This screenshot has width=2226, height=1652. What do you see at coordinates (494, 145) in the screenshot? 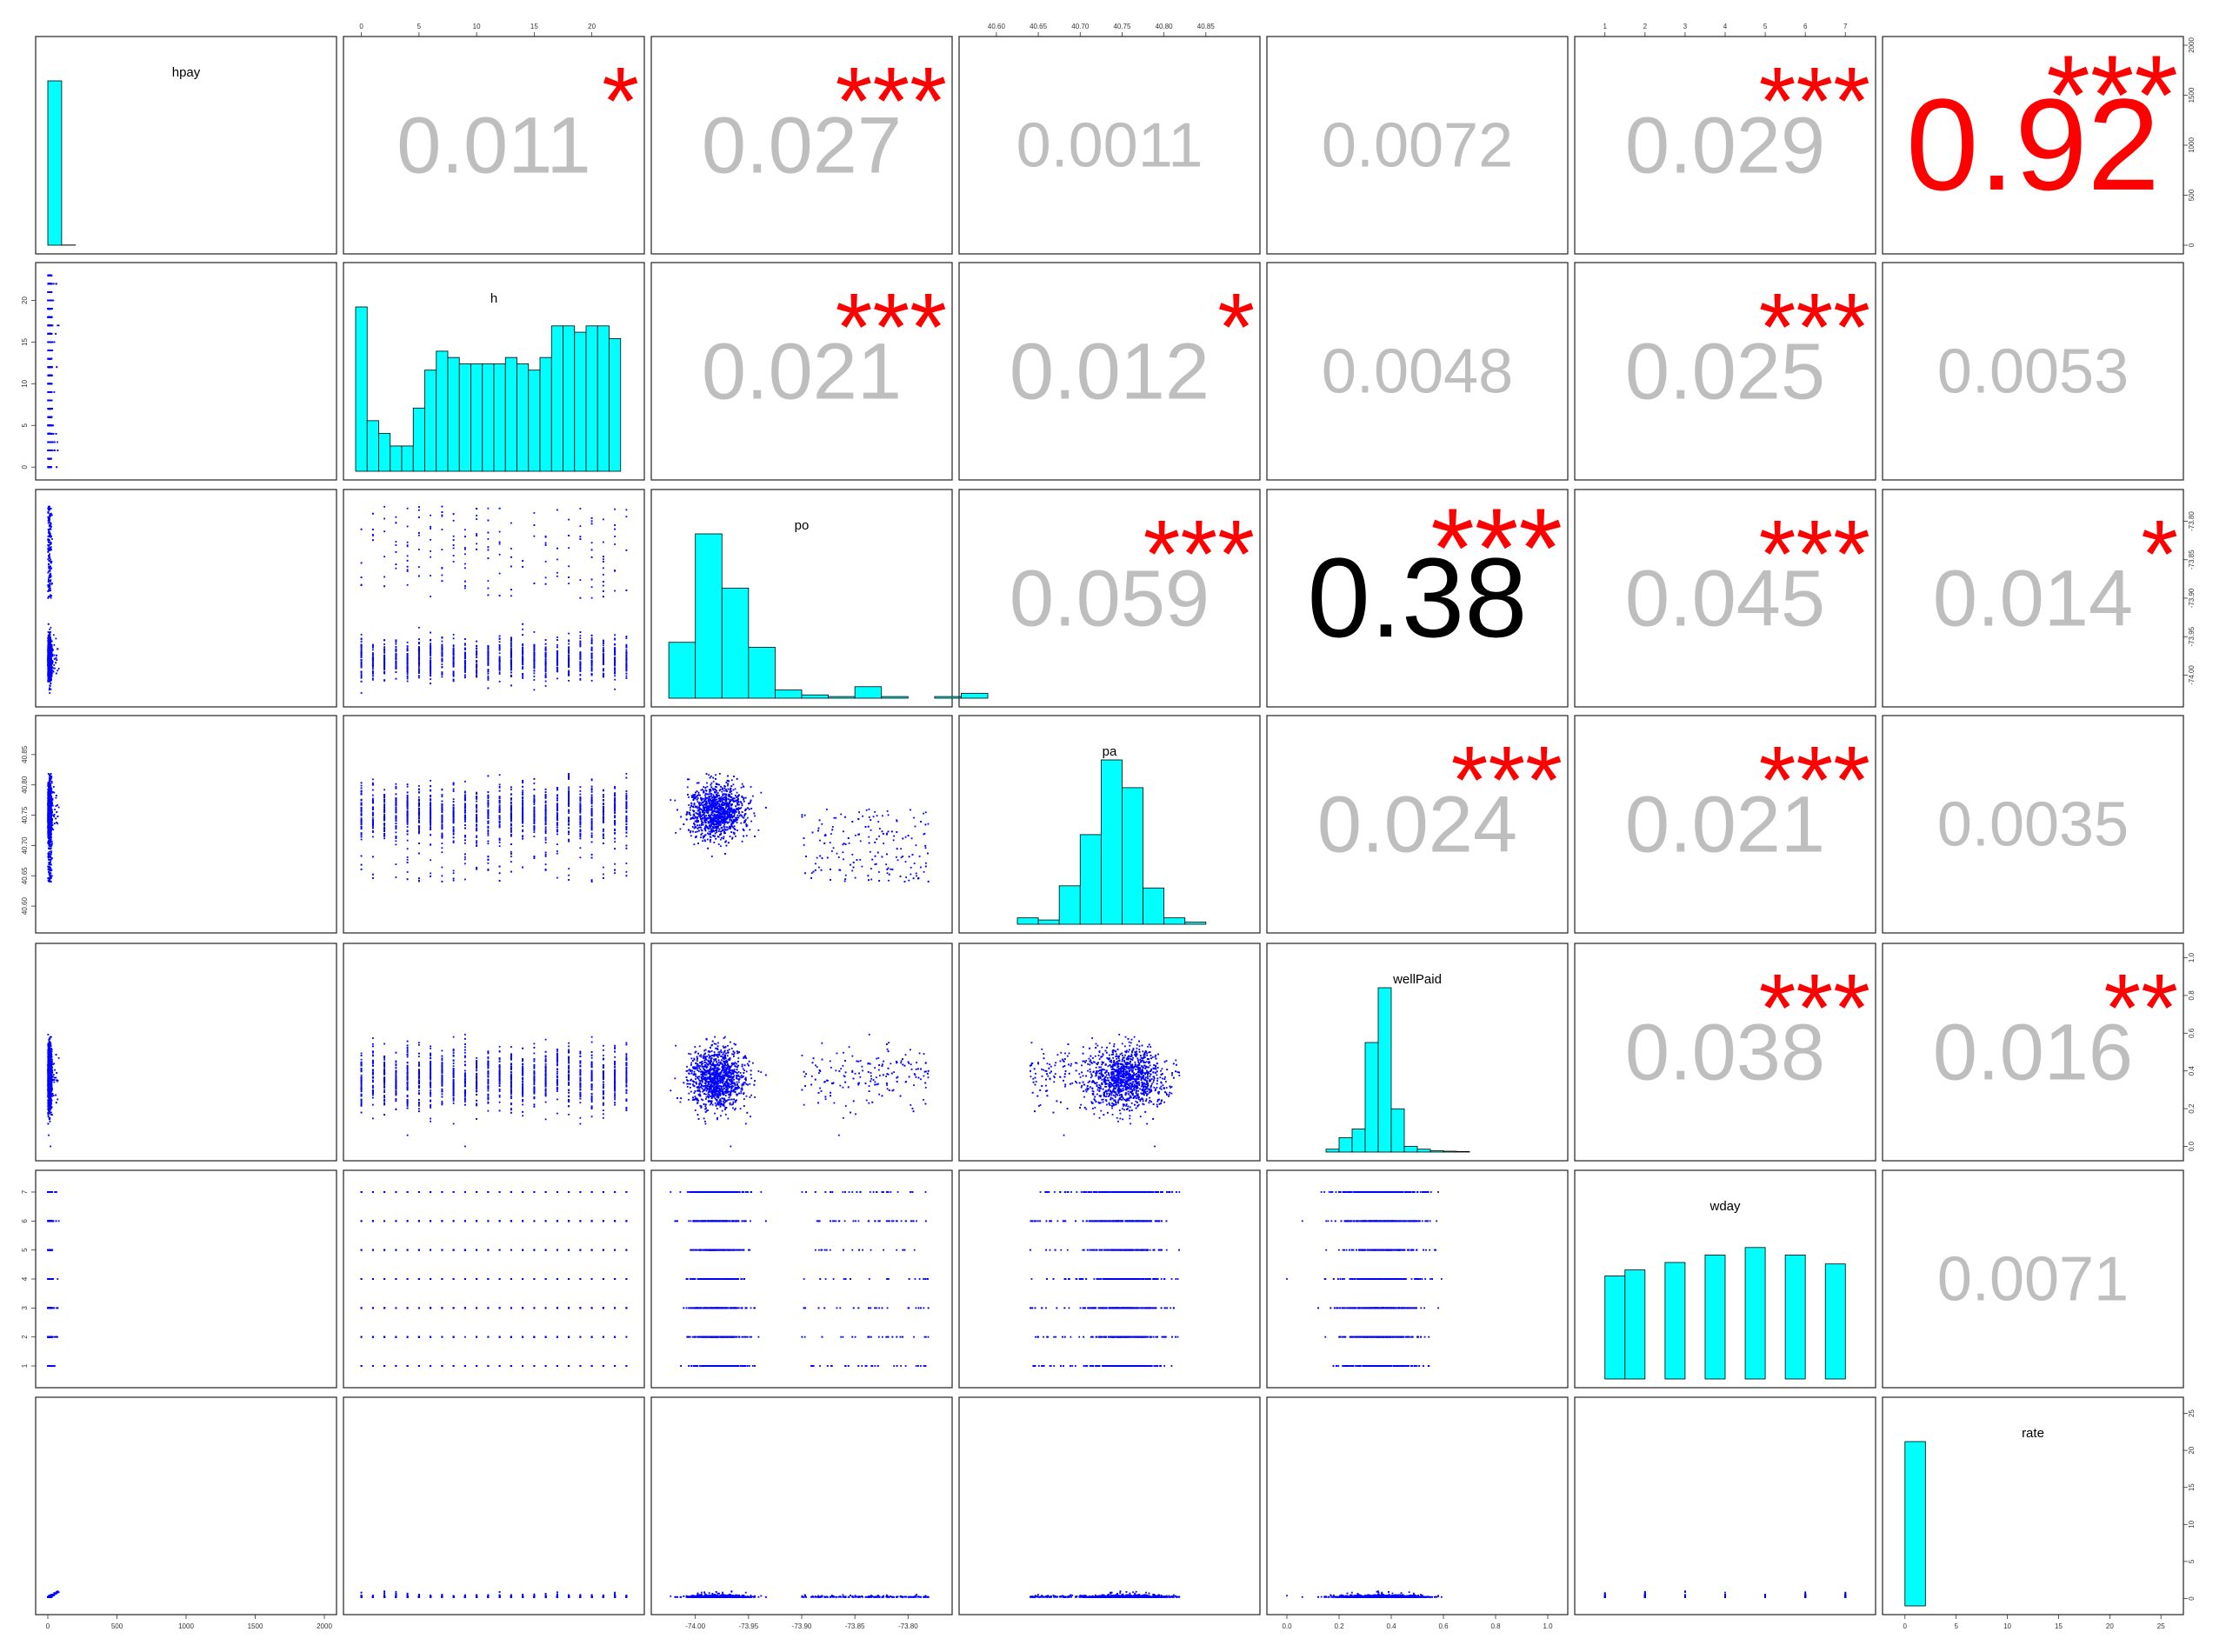
I see `panel-hpay-h` at bounding box center [494, 145].